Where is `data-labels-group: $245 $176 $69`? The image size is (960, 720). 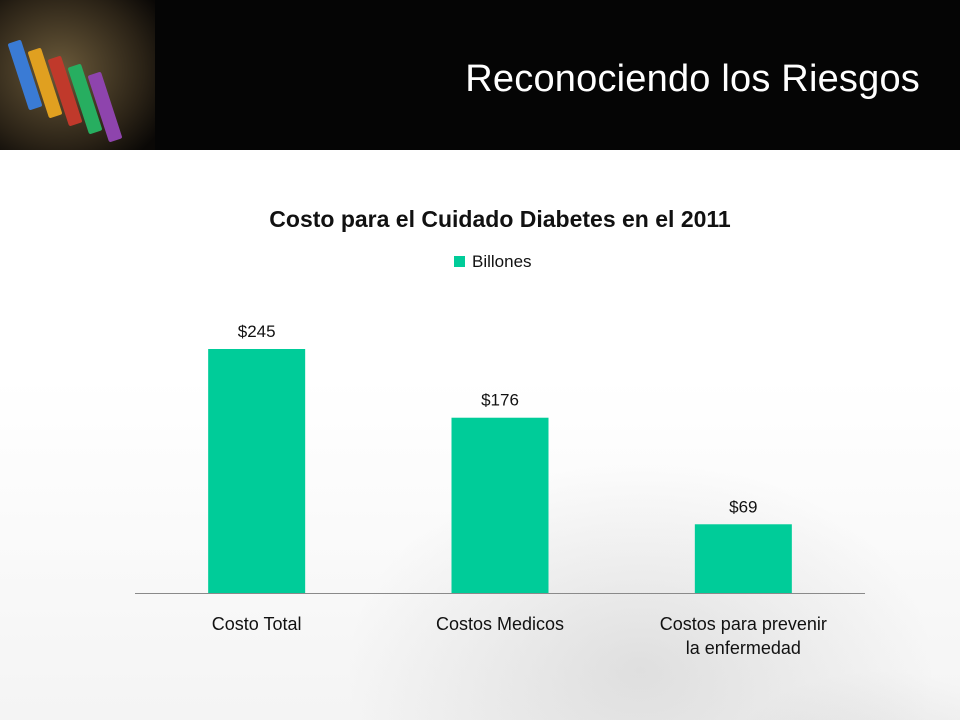 data-labels-group: $245 $176 $69 is located at coordinates (498, 419).